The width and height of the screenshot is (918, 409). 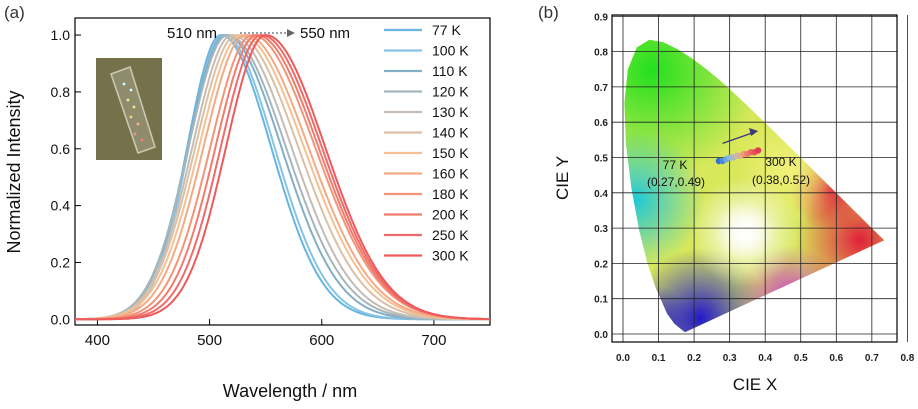 What do you see at coordinates (601, 88) in the screenshot?
I see `y-tick-label-b: 0.7` at bounding box center [601, 88].